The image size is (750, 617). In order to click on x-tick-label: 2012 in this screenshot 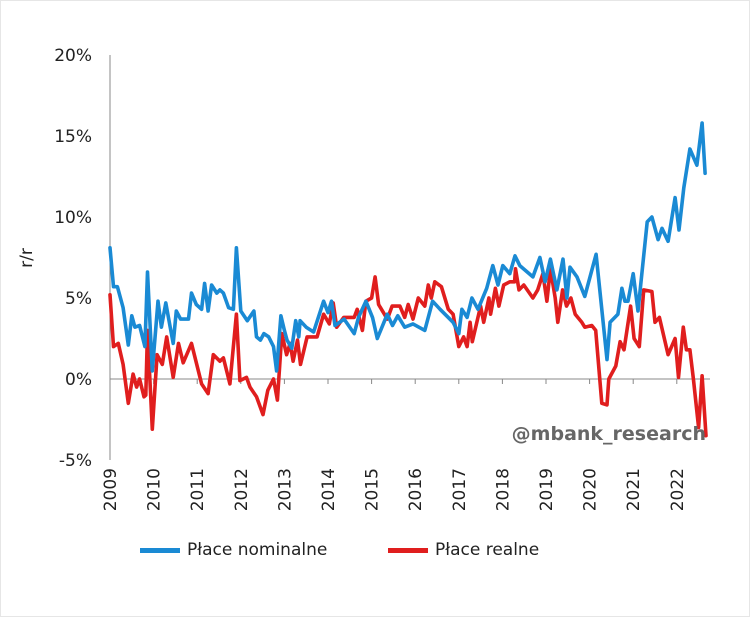, I will do `click(242, 489)`.